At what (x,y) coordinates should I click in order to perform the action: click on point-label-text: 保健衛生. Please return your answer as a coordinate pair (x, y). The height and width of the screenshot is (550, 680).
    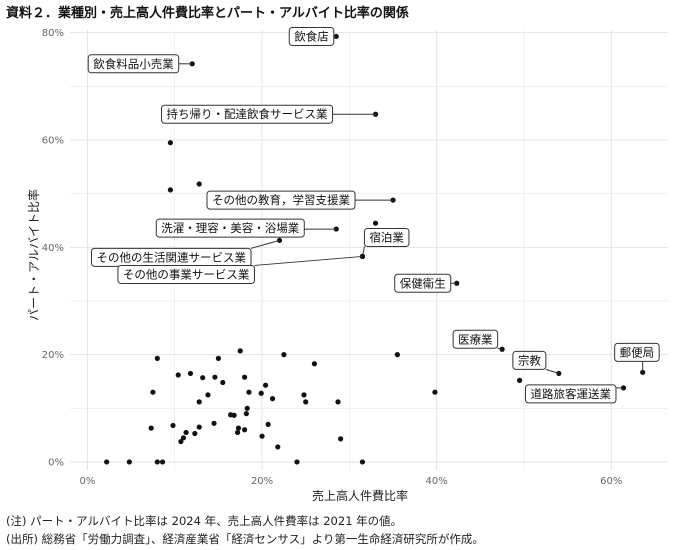
    Looking at the image, I should click on (423, 283).